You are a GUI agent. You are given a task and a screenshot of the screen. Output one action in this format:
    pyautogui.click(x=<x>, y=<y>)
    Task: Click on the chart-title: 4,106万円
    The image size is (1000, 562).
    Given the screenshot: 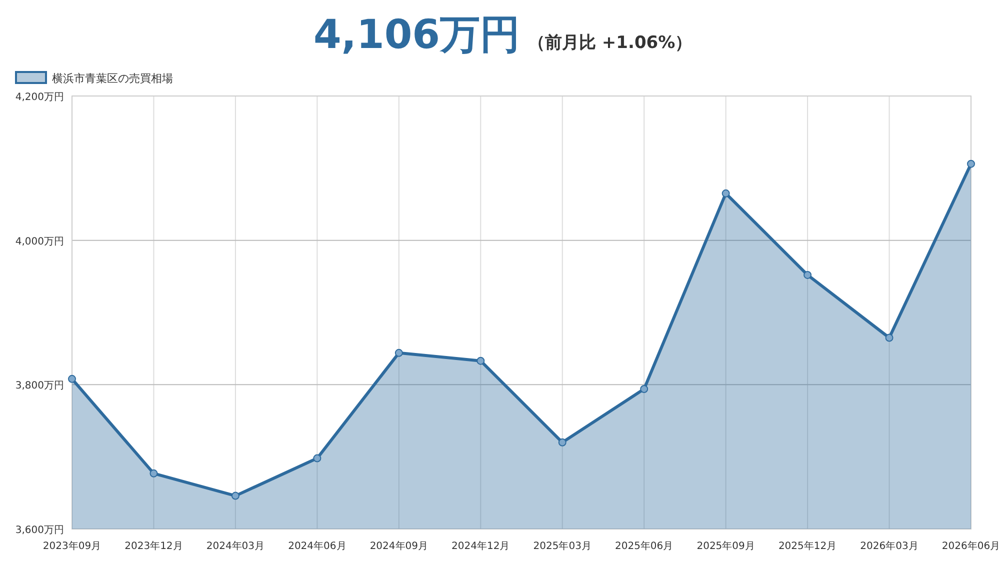 What is the action you would take?
    pyautogui.click(x=416, y=35)
    